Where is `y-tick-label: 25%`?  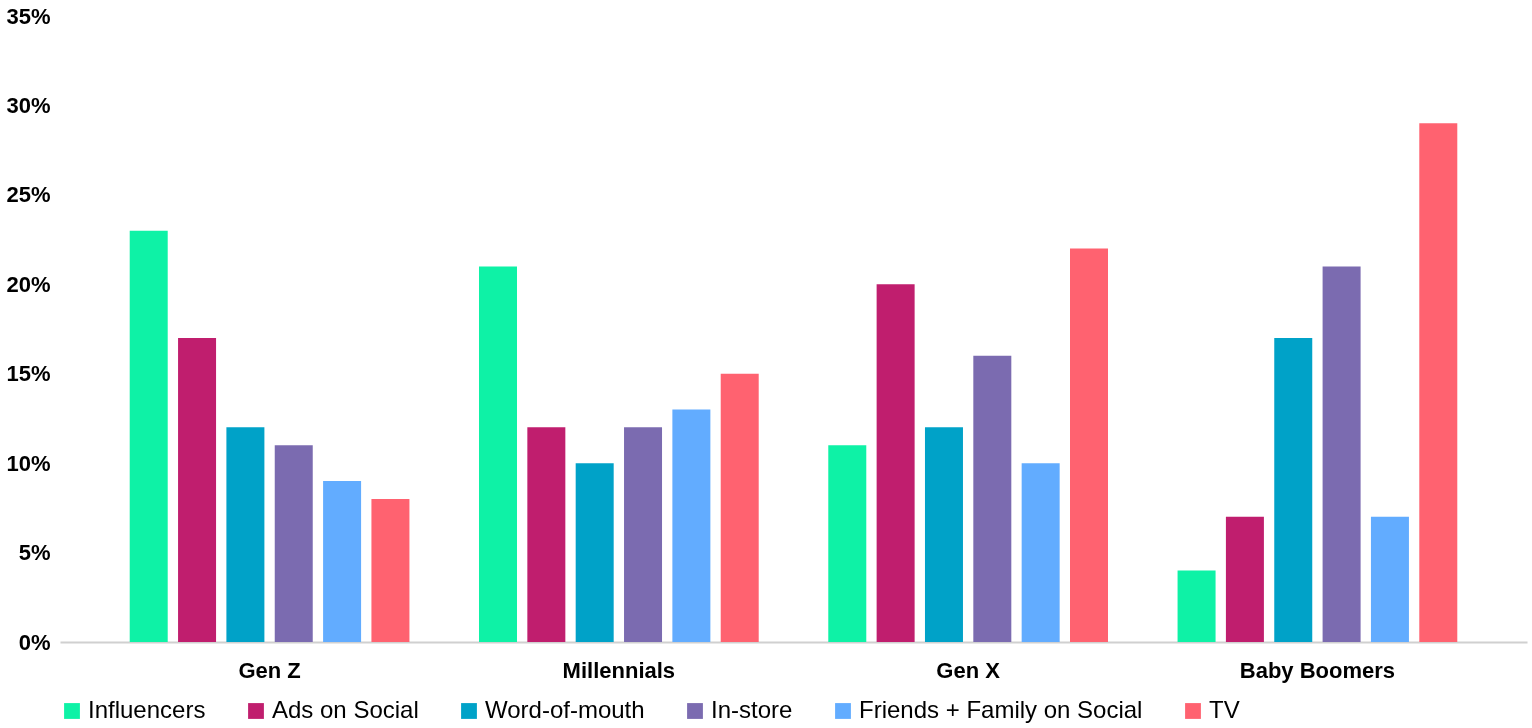 y-tick-label: 25% is located at coordinates (28, 195).